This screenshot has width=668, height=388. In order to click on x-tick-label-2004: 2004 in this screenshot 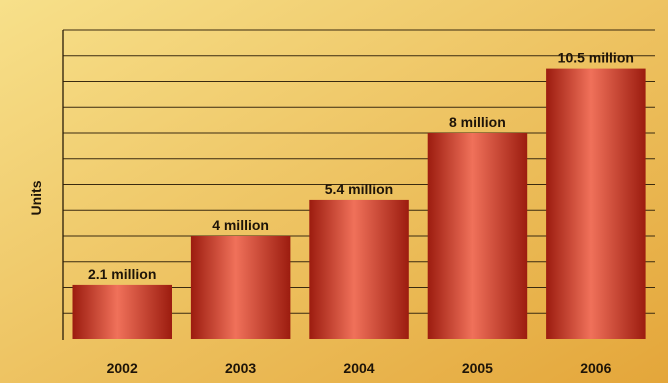, I will do `click(358, 368)`.